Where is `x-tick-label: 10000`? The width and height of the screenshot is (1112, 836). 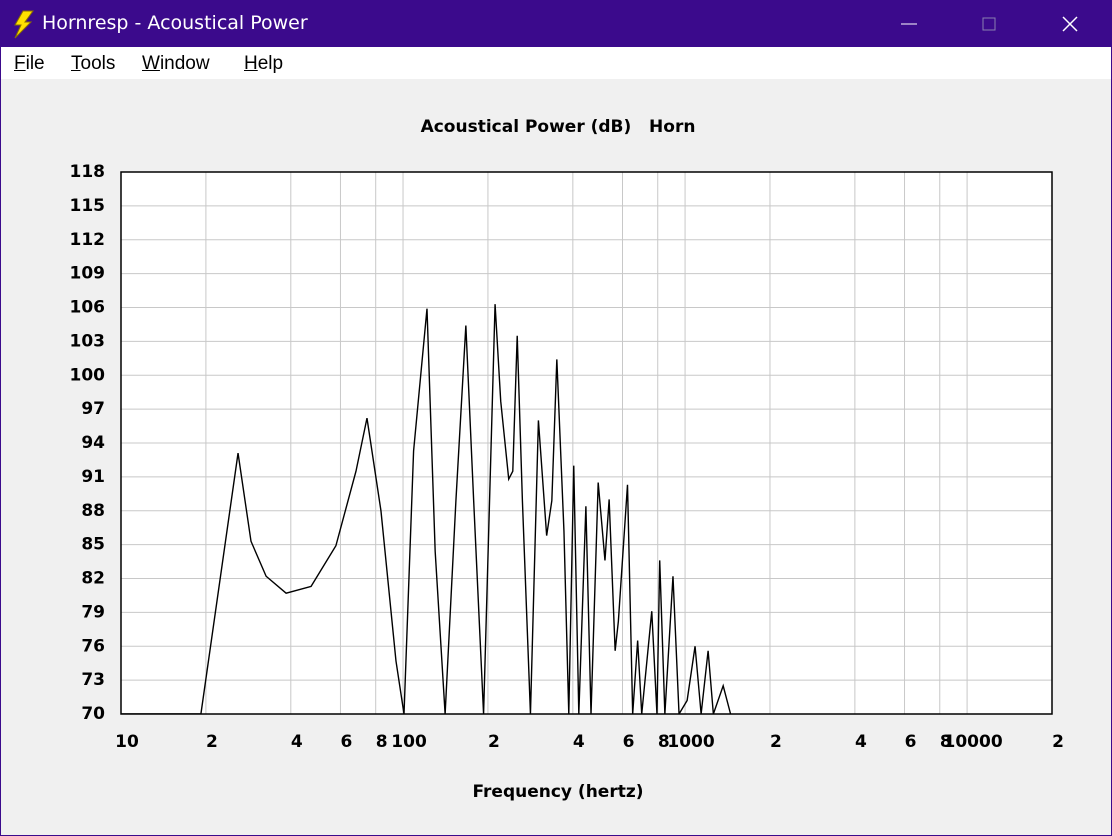 x-tick-label: 10000 is located at coordinates (973, 742).